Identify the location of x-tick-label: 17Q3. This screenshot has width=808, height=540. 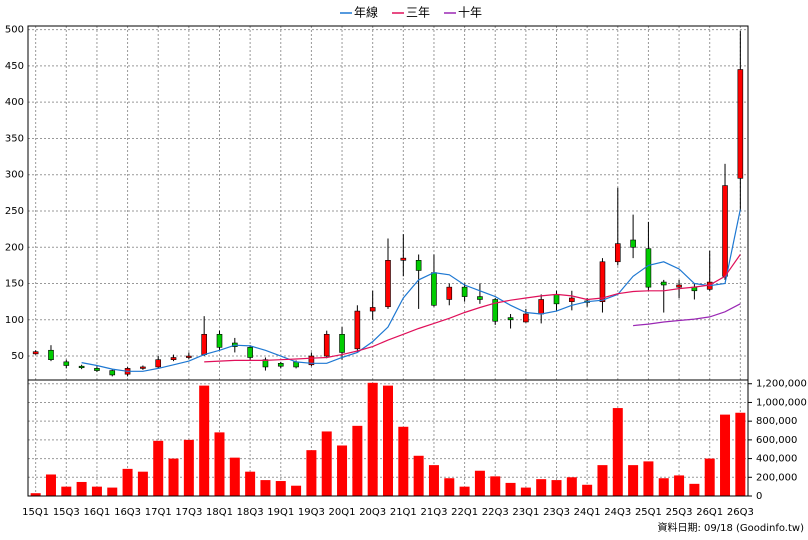
(188, 512).